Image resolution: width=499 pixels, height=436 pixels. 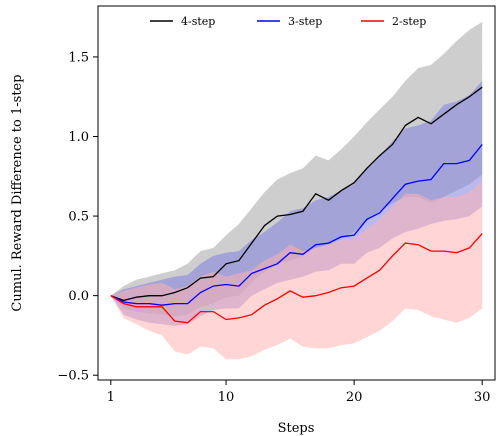 I want to click on legend: 4-step 3-step 2-step, so click(x=288, y=21).